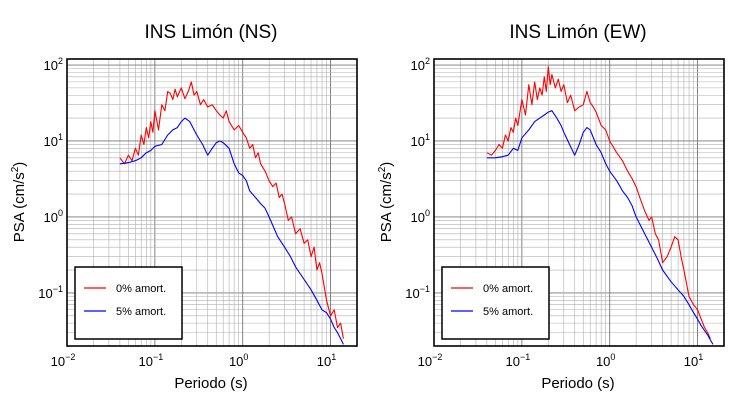 The image size is (730, 400). Describe the element at coordinates (210, 32) in the screenshot. I see `chart-title: INS Limón (NS)` at that location.